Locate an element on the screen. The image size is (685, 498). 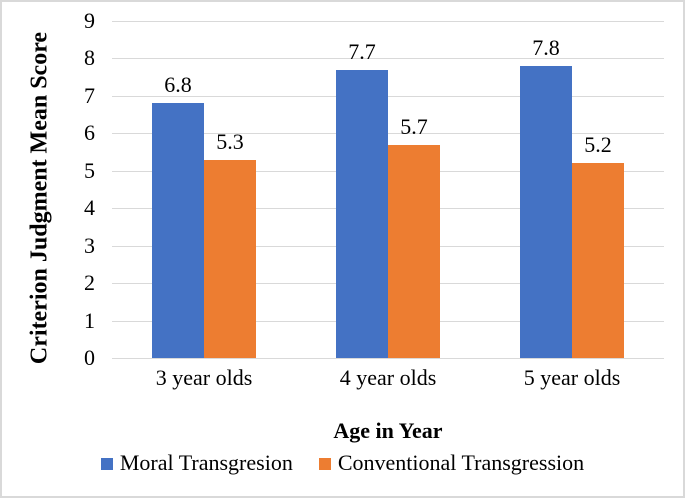
y-tick-label: 0 is located at coordinates (89, 357).